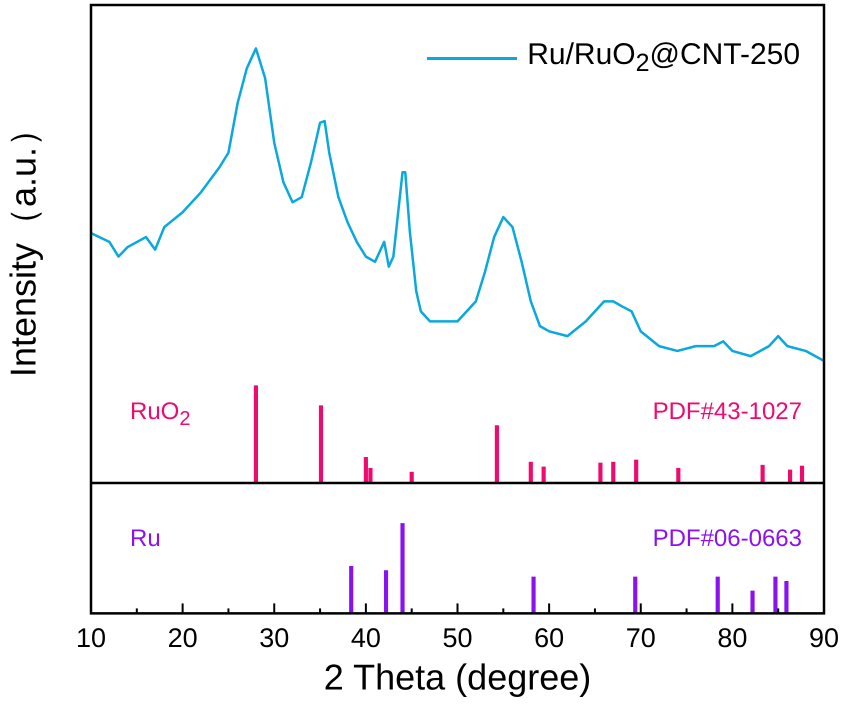 Image resolution: width=849 pixels, height=713 pixels. I want to click on x-tick-label: 60, so click(549, 638).